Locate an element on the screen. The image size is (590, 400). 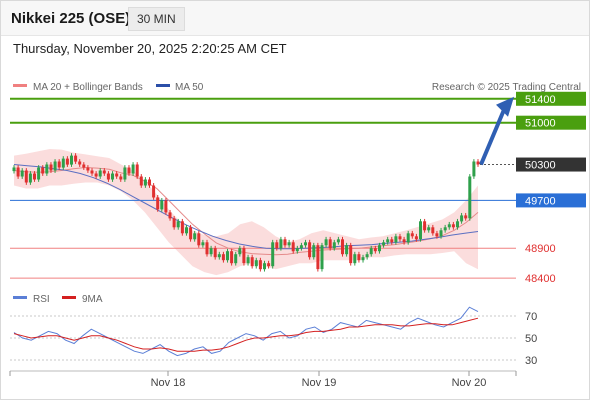
price-label-current: 50300 is located at coordinates (551, 164).